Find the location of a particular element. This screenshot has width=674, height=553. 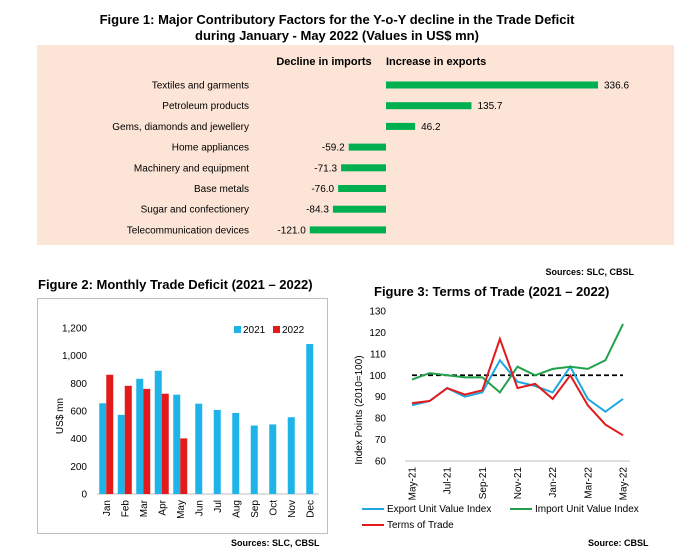

legend-export-label: Export Unit Value Index is located at coordinates (439, 509).